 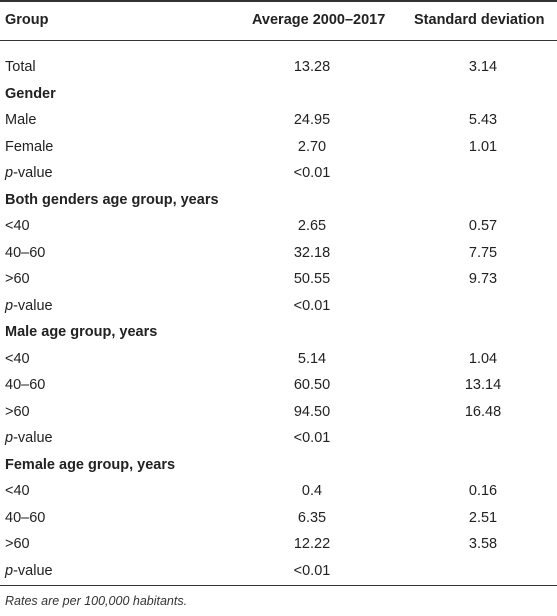 What do you see at coordinates (96, 601) in the screenshot?
I see `table-footnote: Rates are per 100,000 habitants.` at bounding box center [96, 601].